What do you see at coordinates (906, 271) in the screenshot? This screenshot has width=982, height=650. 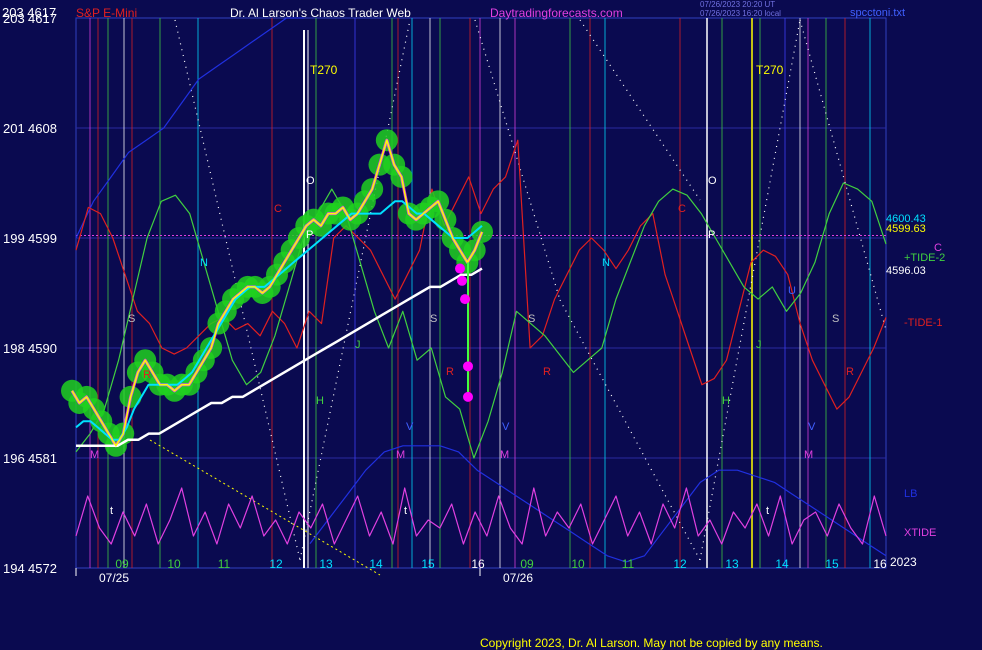 I see `slow-ma-value-label: 4596.03` at bounding box center [906, 271].